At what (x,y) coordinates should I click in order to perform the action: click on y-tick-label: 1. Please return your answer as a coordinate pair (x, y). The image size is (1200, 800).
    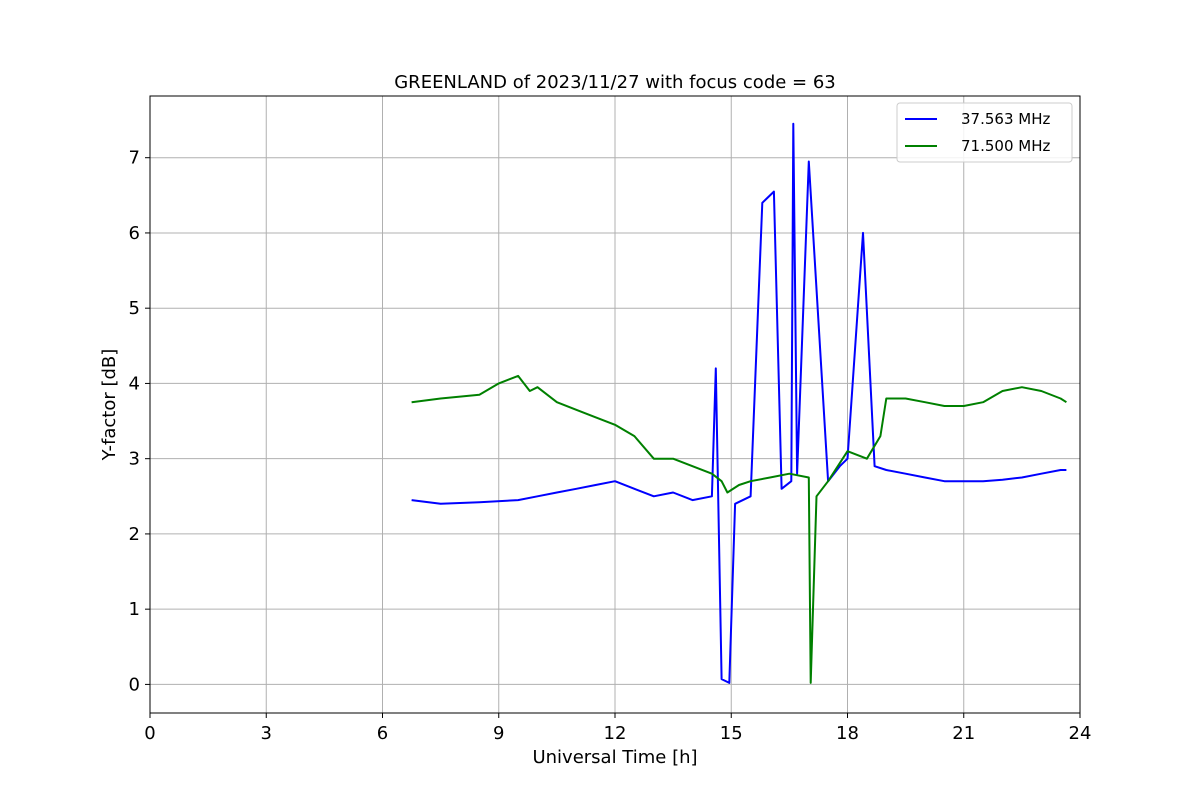
    Looking at the image, I should click on (134, 609).